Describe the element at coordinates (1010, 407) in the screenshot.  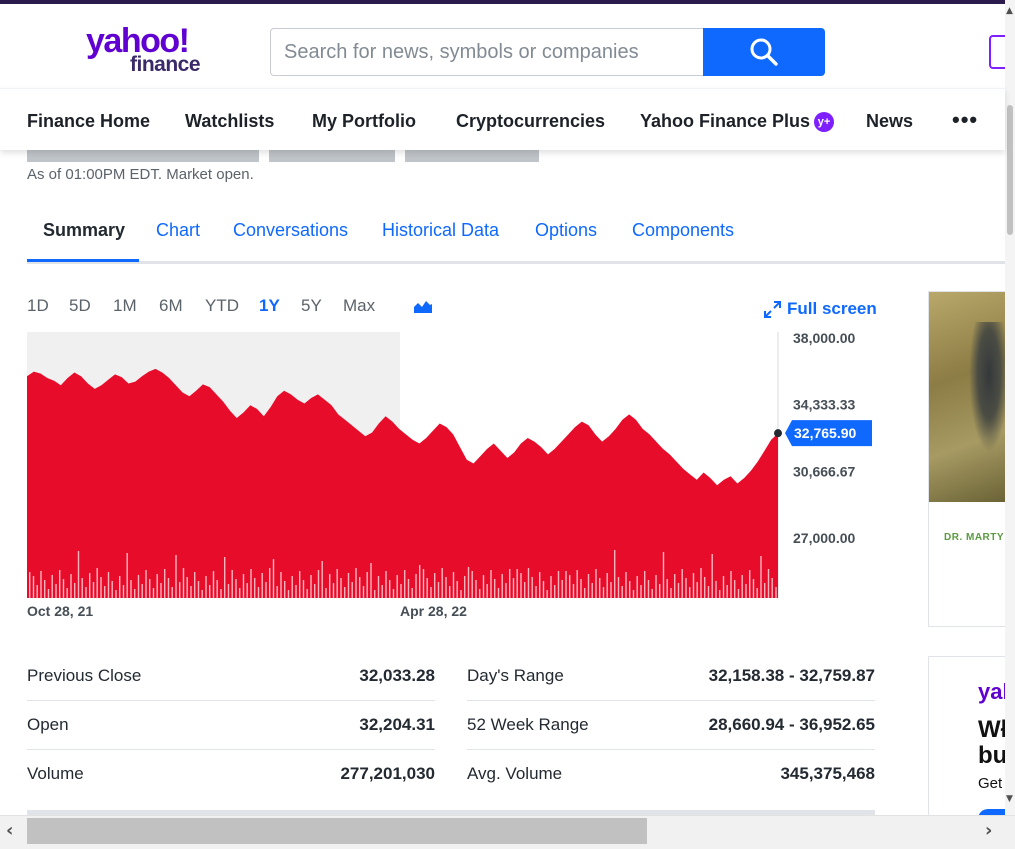
I see `vertical-scrollbar: ▲ ▼` at that location.